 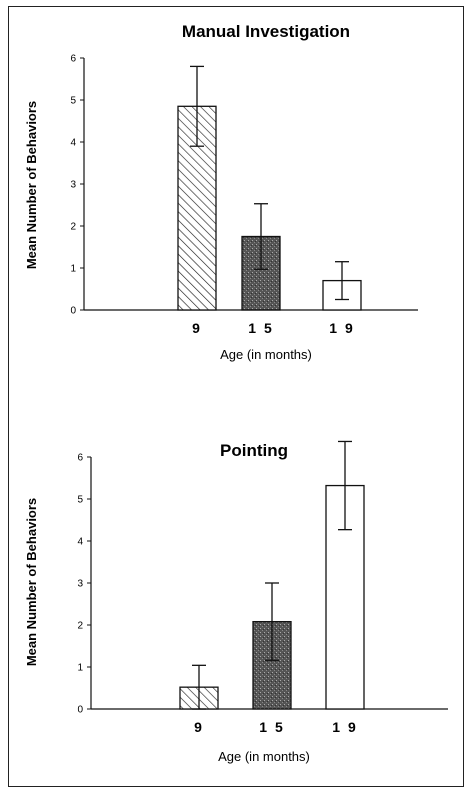 I want to click on chart2-y-tick-label: 4, so click(x=80, y=542).